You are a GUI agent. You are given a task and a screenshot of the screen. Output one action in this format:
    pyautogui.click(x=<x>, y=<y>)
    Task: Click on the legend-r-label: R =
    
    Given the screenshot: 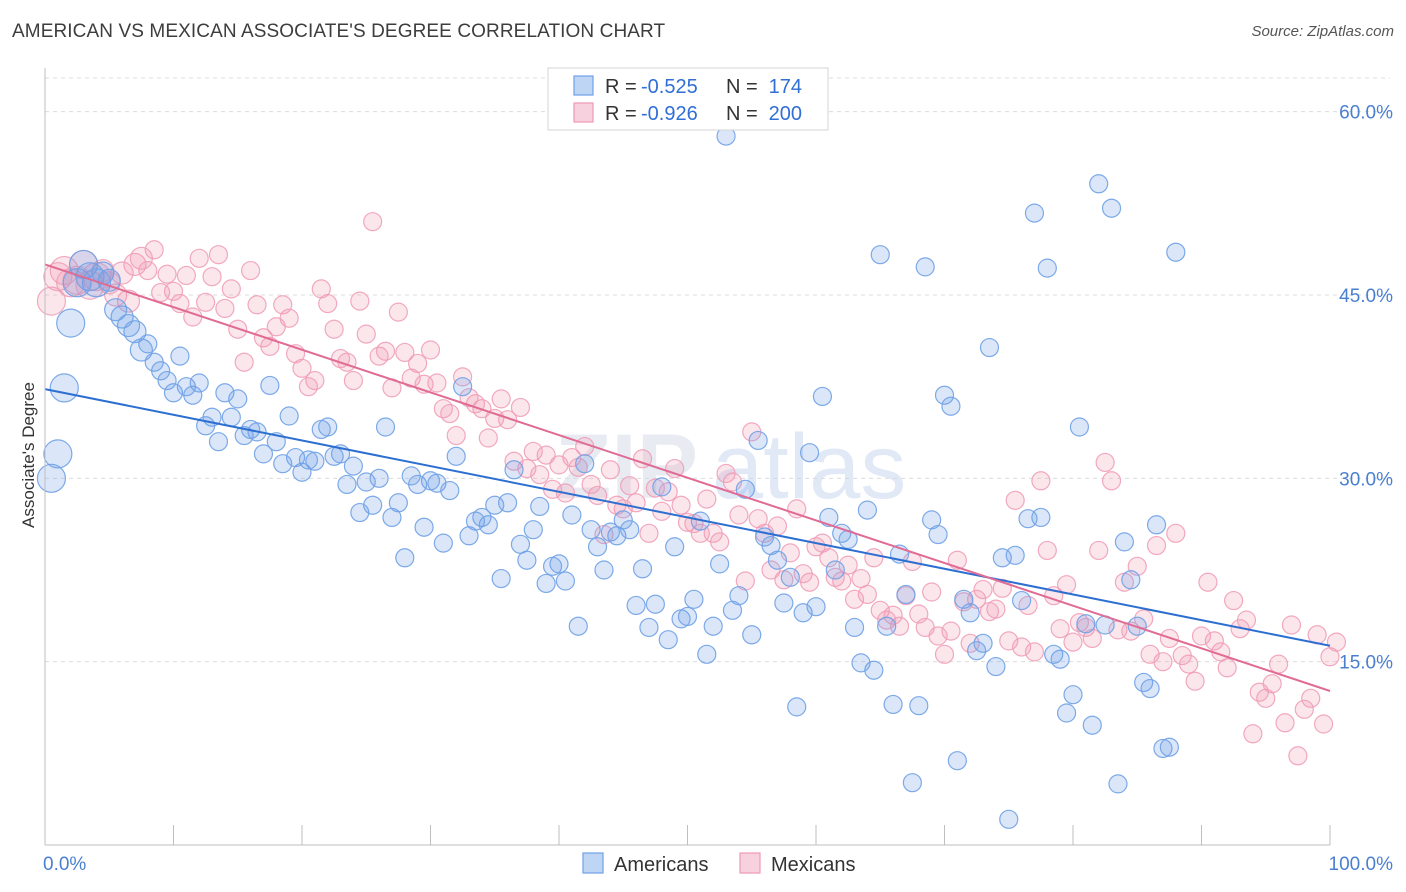 What is the action you would take?
    pyautogui.click(x=621, y=87)
    